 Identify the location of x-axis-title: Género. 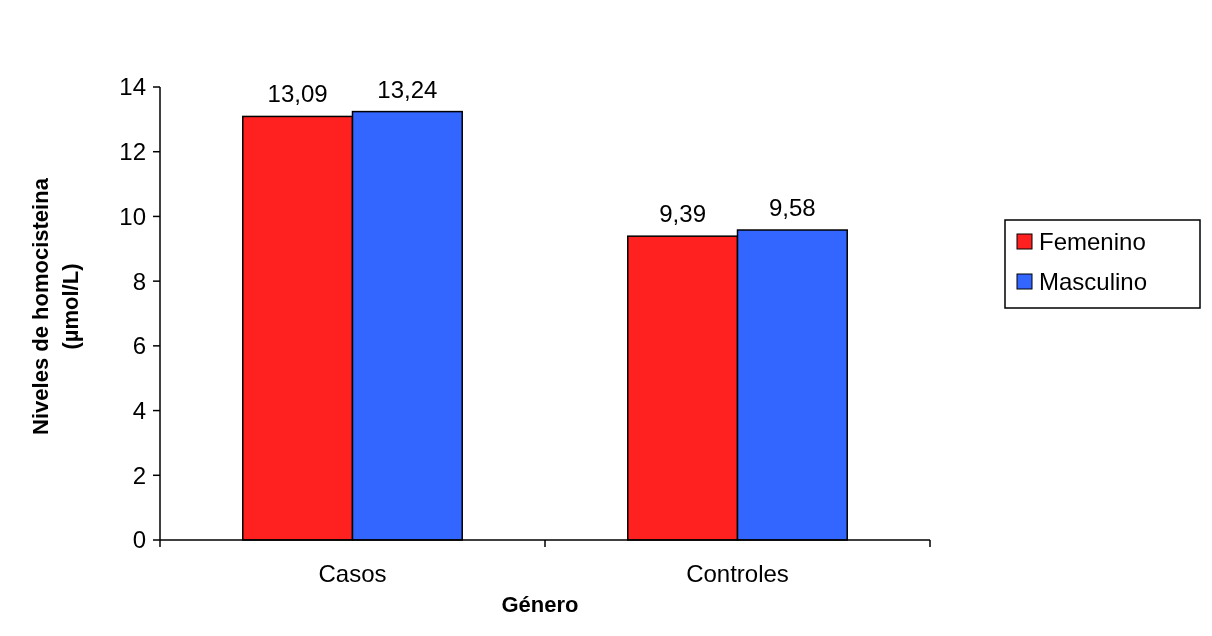
(540, 604).